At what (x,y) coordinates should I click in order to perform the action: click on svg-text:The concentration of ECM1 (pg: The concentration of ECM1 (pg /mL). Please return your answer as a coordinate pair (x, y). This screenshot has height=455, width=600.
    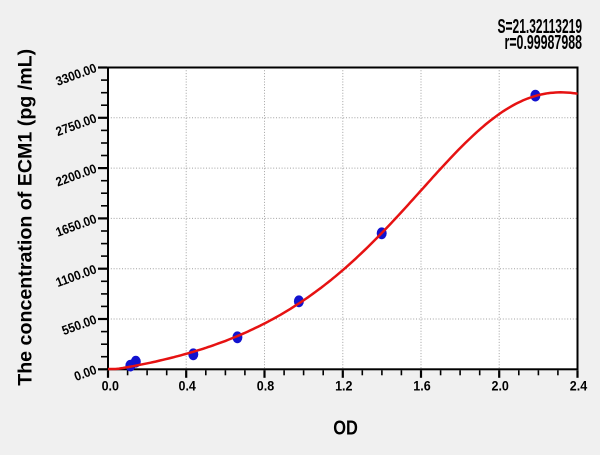
    Looking at the image, I should click on (26, 217).